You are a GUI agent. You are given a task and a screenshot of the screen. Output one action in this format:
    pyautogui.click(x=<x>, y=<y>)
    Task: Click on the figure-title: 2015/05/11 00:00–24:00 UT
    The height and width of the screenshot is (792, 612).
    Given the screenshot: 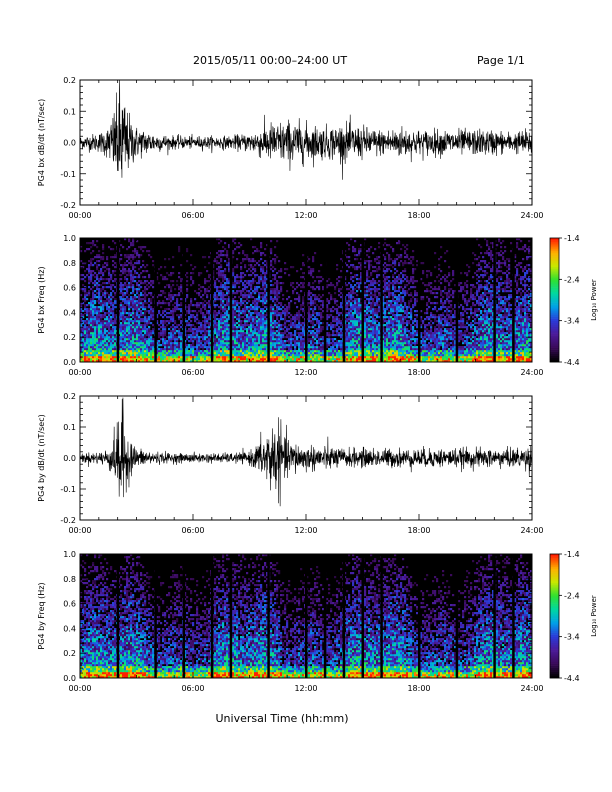 What is the action you would take?
    pyautogui.click(x=270, y=60)
    